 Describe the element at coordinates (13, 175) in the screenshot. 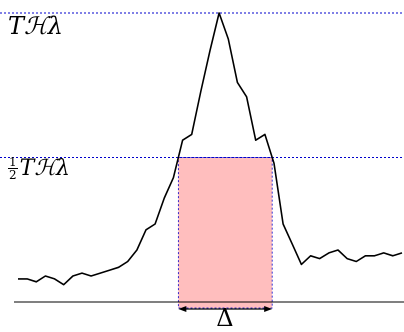

I see `fraction-denominator: 2` at that location.